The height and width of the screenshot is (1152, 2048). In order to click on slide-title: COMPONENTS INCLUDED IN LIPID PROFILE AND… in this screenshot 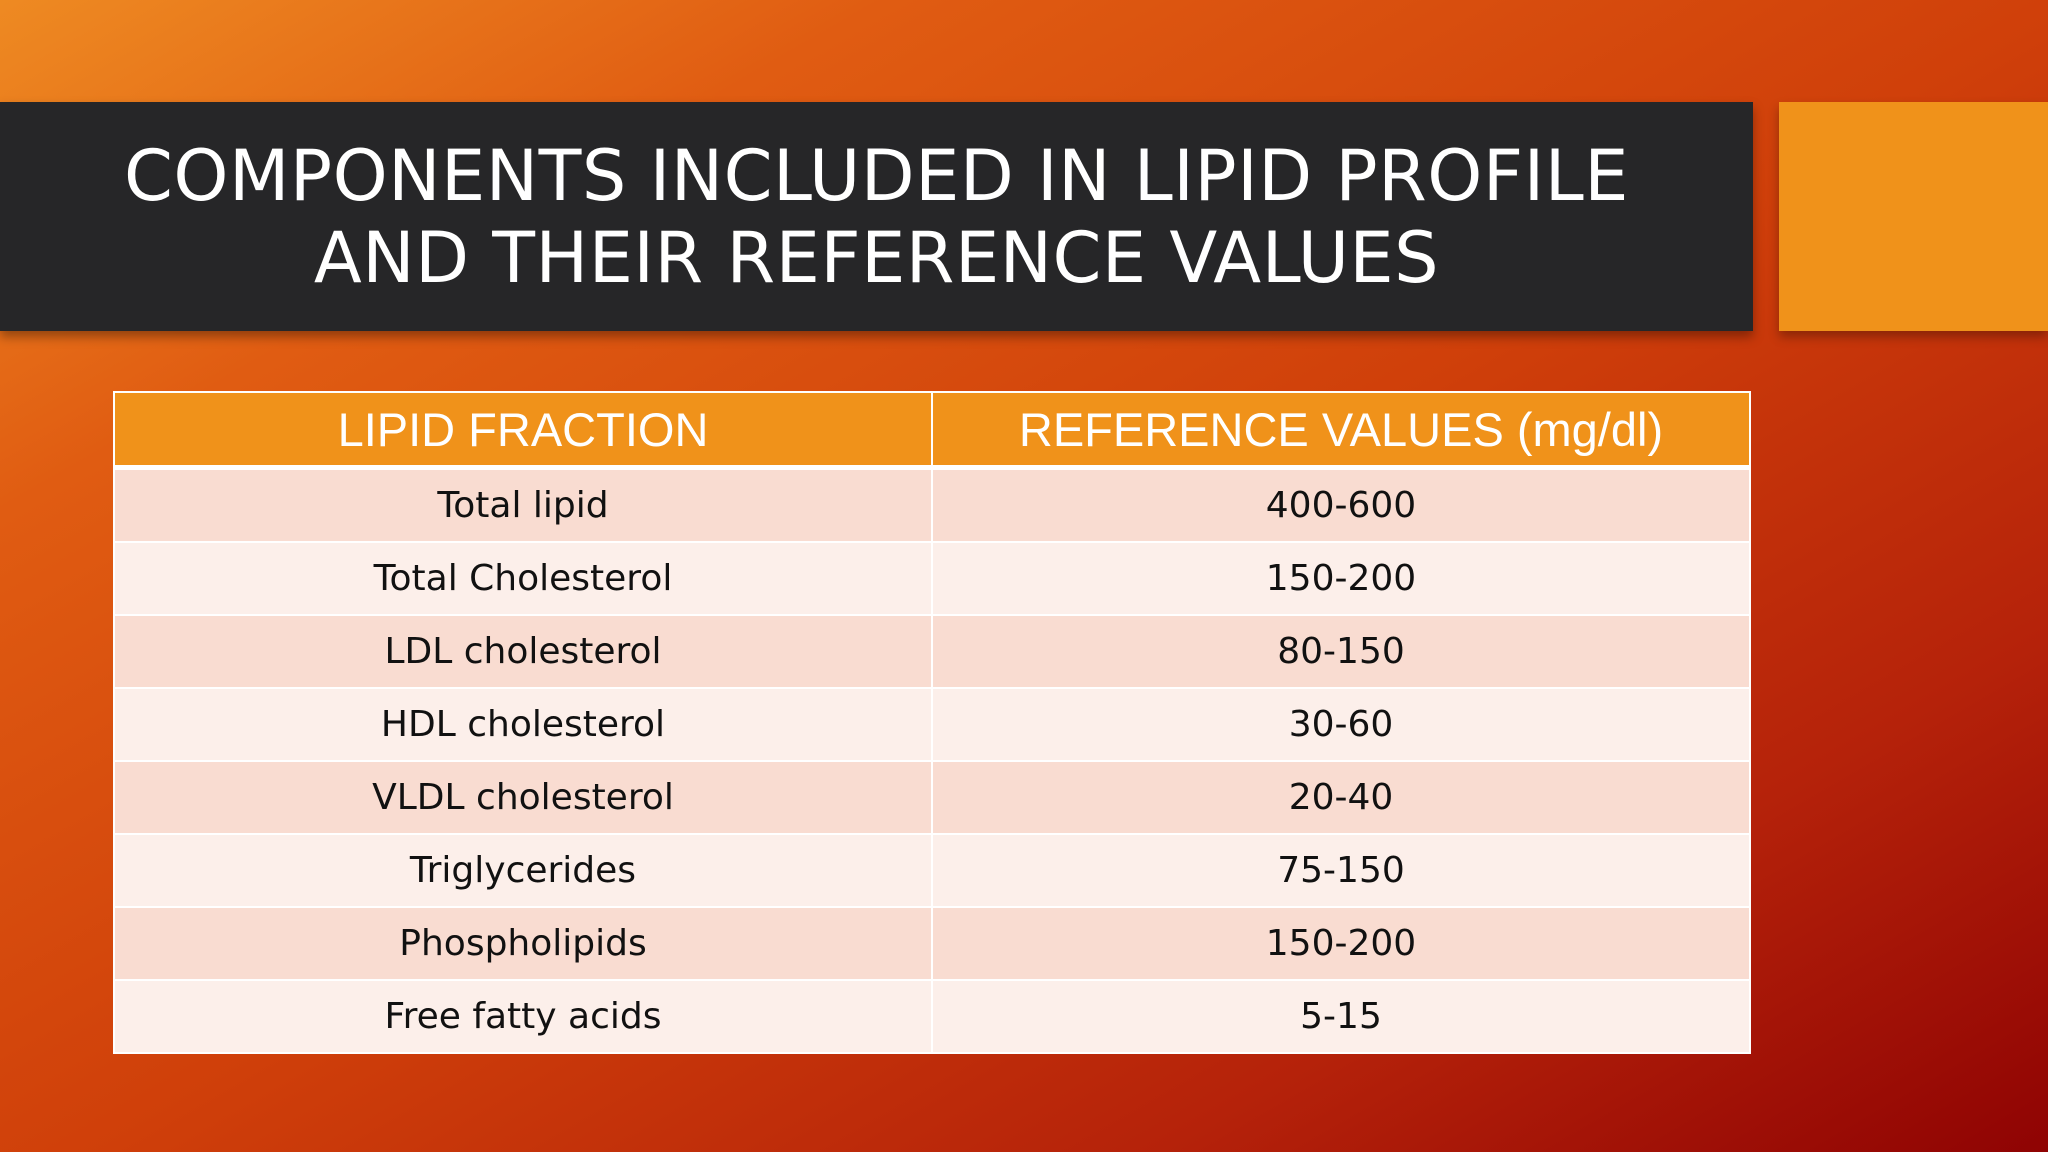, I will do `click(876, 216)`.